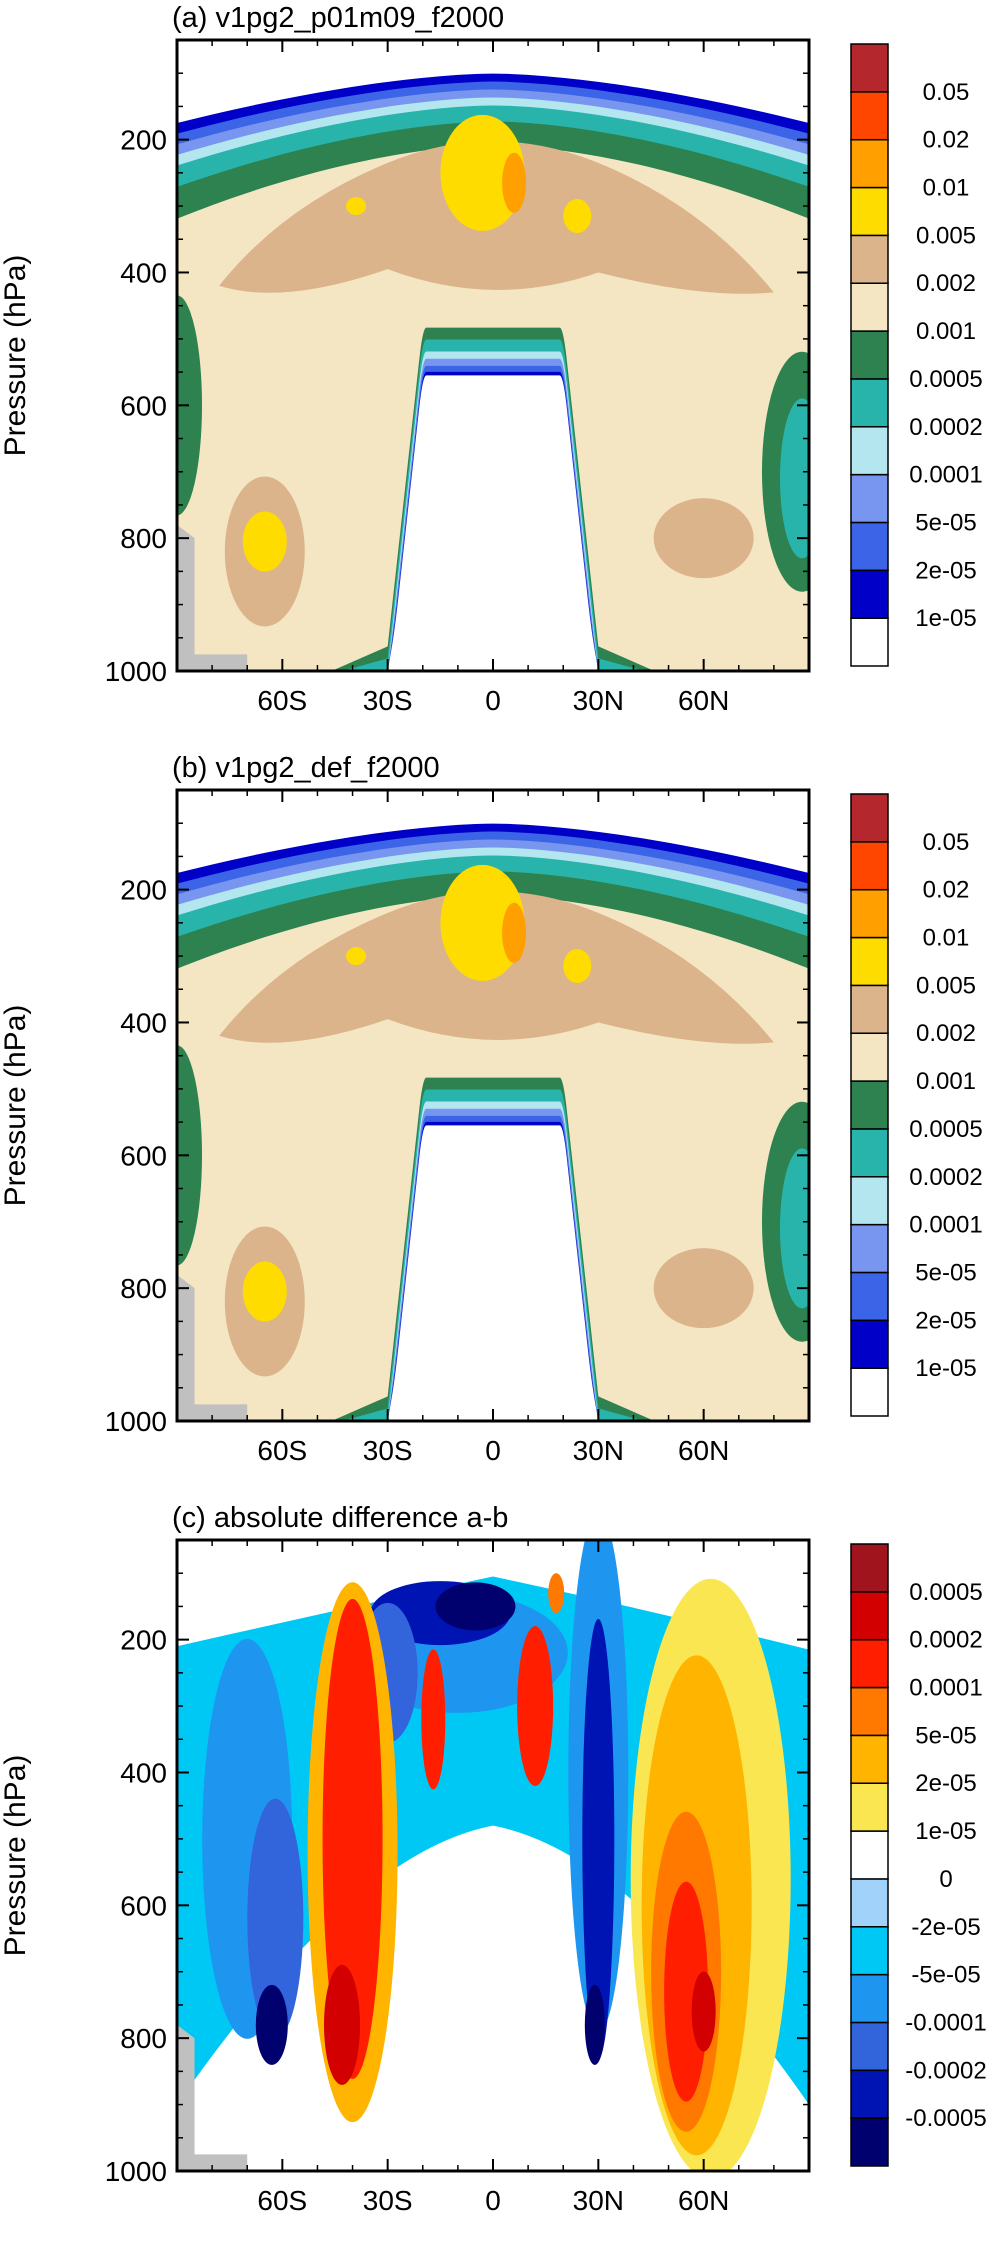 The image size is (997, 2250). What do you see at coordinates (945, 2118) in the screenshot?
I see `colorbar-label: -0.0005` at bounding box center [945, 2118].